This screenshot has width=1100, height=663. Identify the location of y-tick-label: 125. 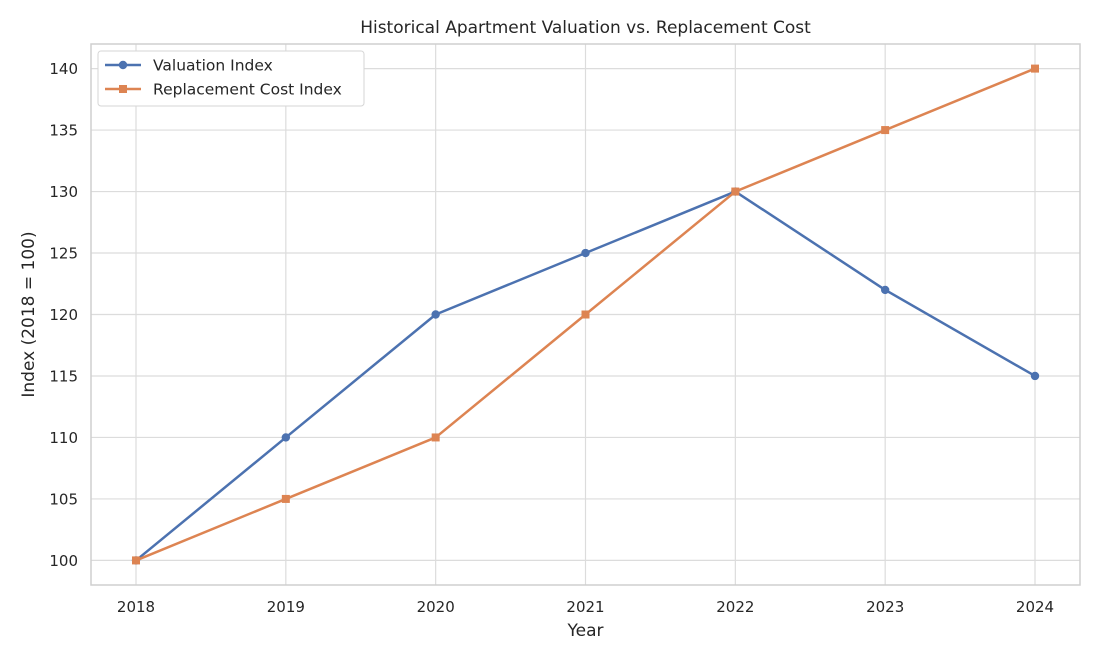
(63, 254).